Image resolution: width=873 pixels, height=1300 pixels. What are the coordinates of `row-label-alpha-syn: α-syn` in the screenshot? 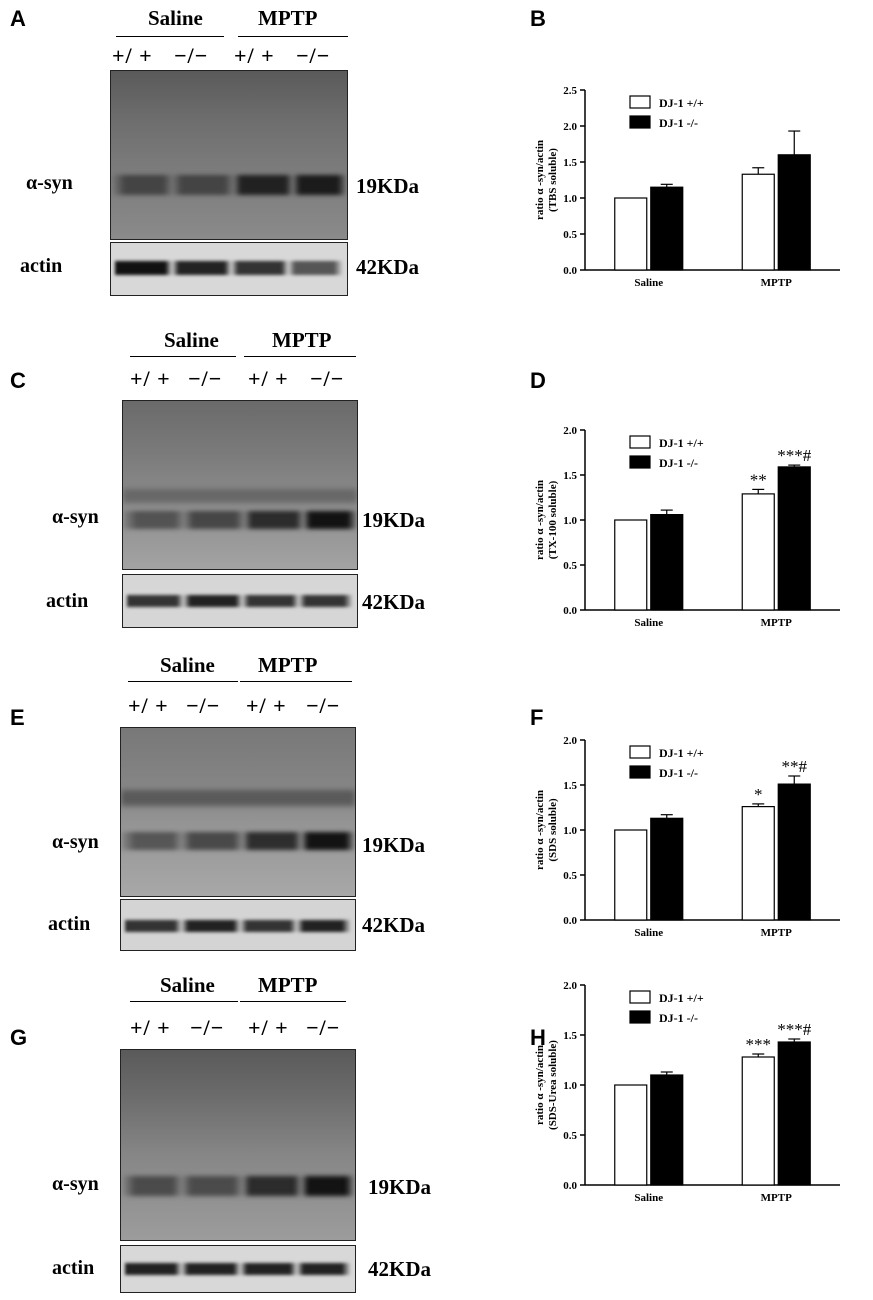 It's located at (75, 1184).